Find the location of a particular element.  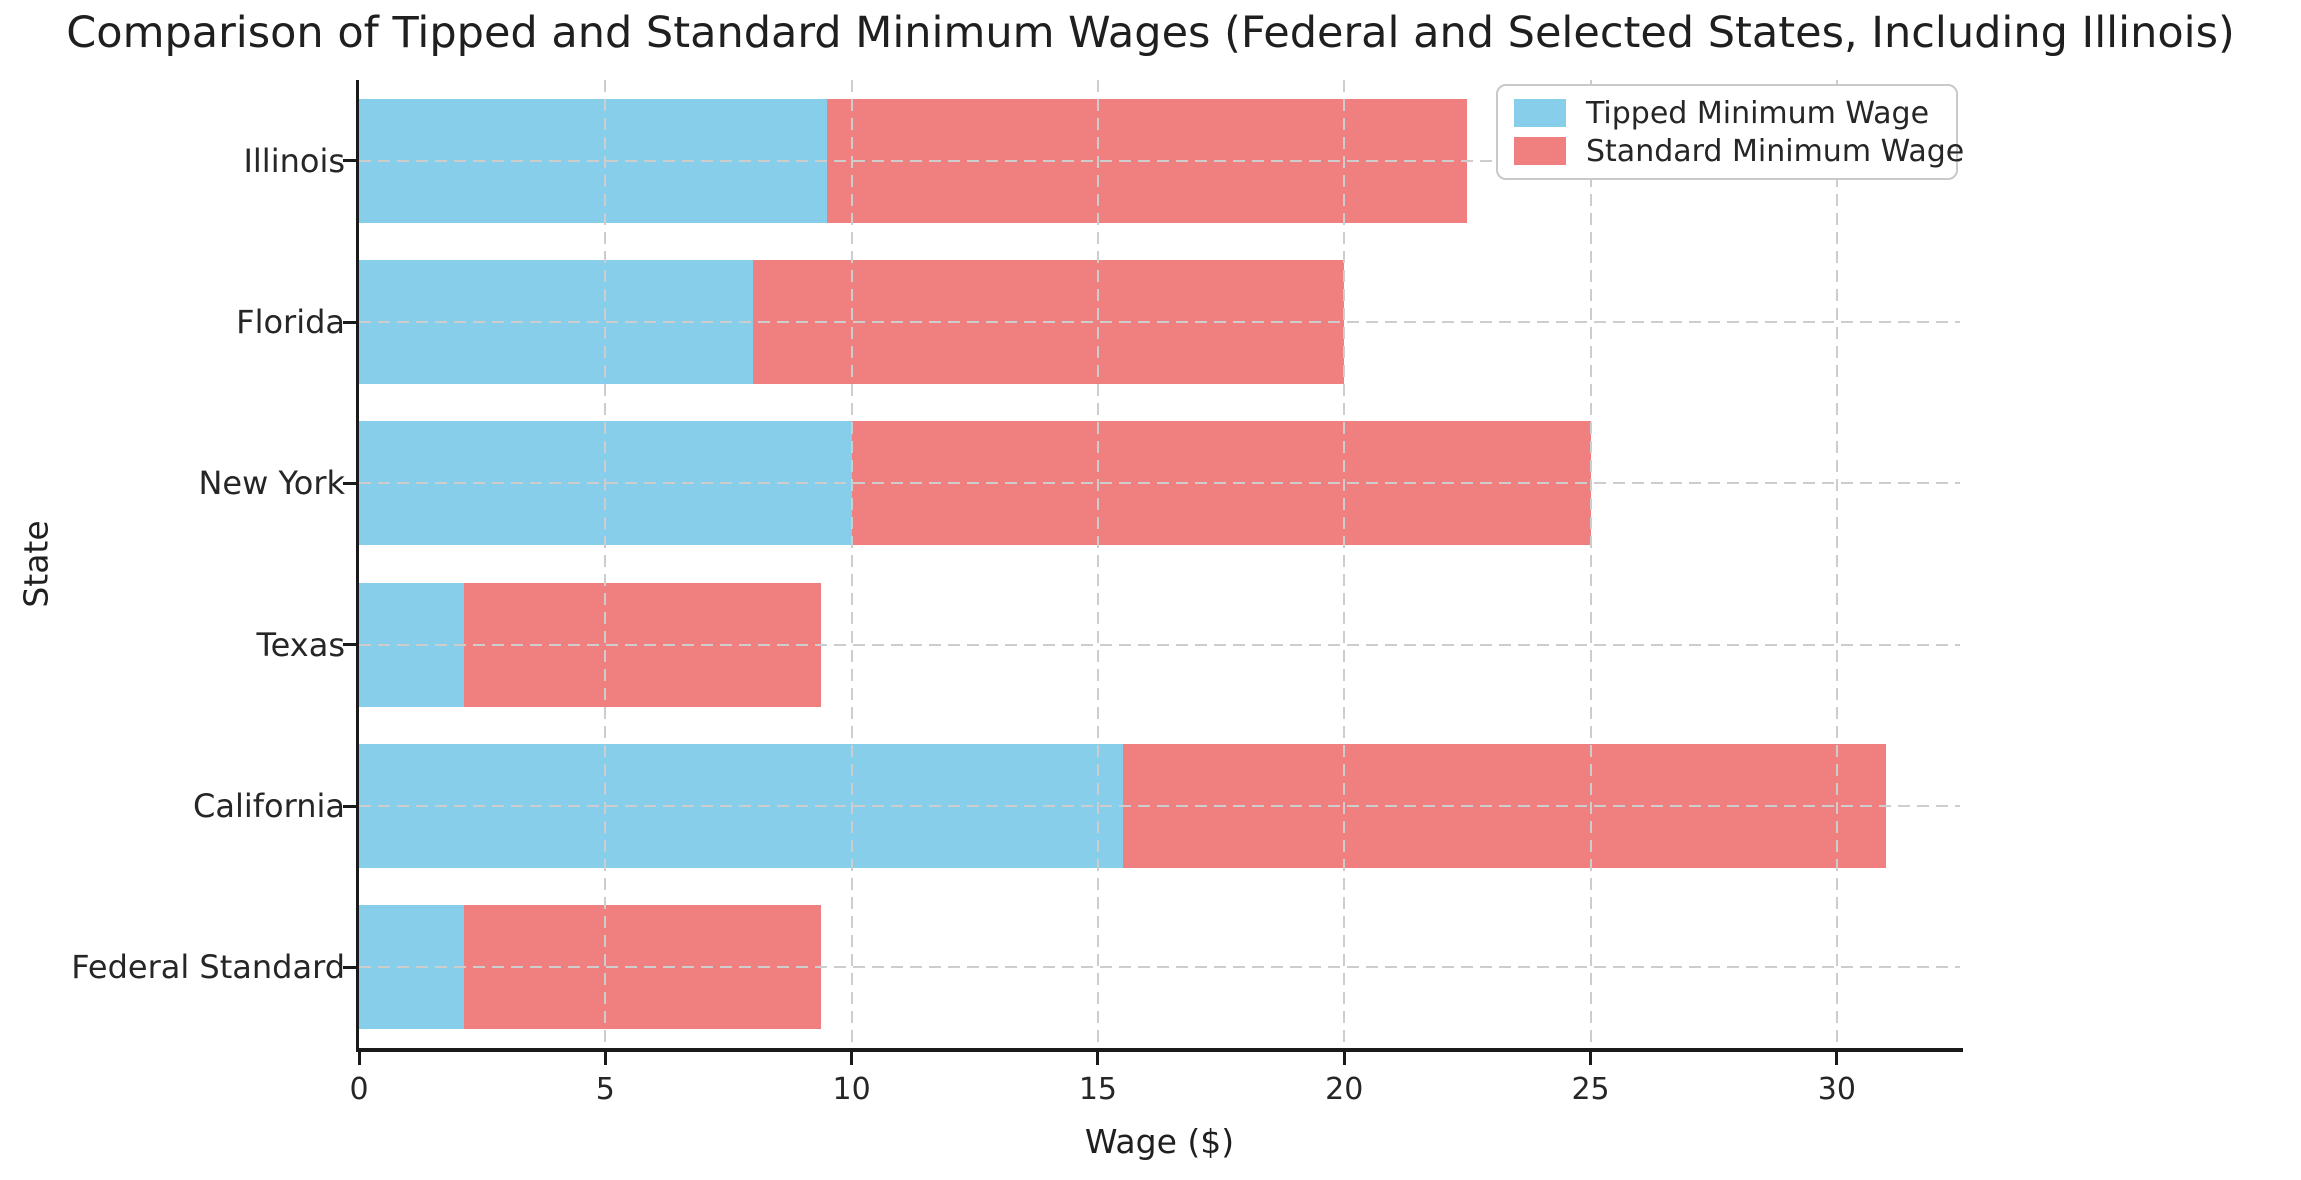

y-tick-california is located at coordinates (349, 806).